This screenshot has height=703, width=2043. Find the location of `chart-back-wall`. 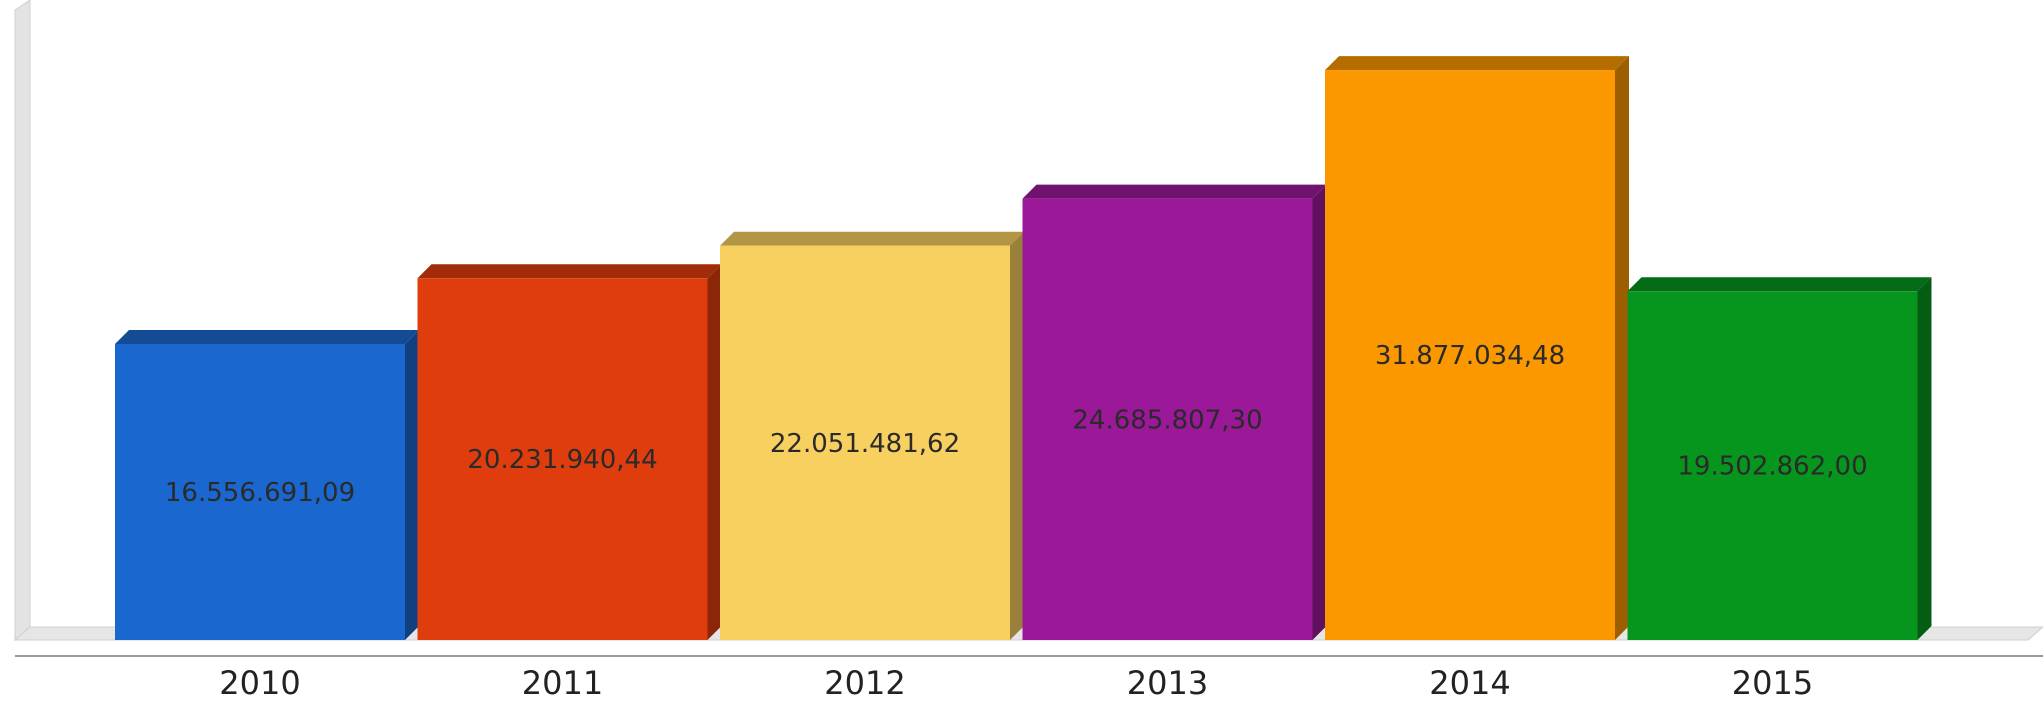

chart-back-wall is located at coordinates (22, 321).